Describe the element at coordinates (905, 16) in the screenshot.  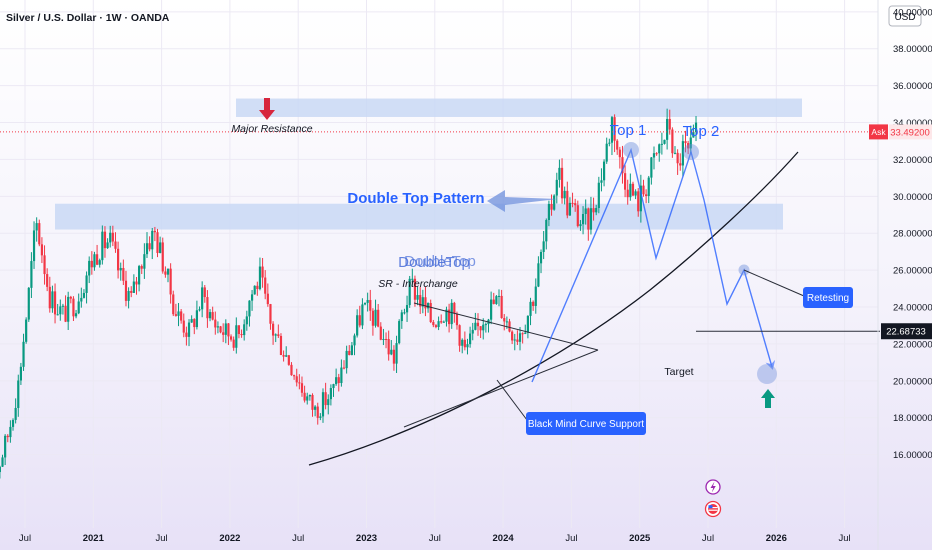
I see `currency-button` at that location.